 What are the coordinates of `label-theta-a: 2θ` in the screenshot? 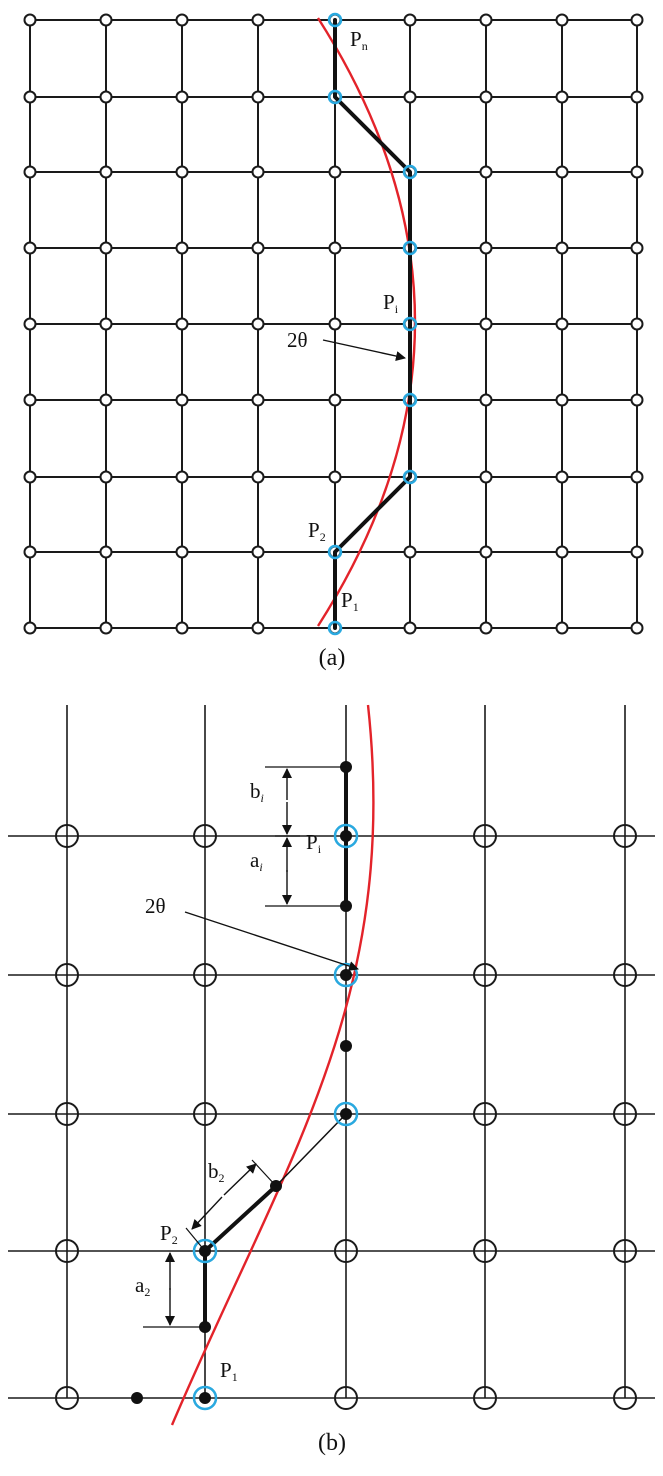 It's located at (297, 340).